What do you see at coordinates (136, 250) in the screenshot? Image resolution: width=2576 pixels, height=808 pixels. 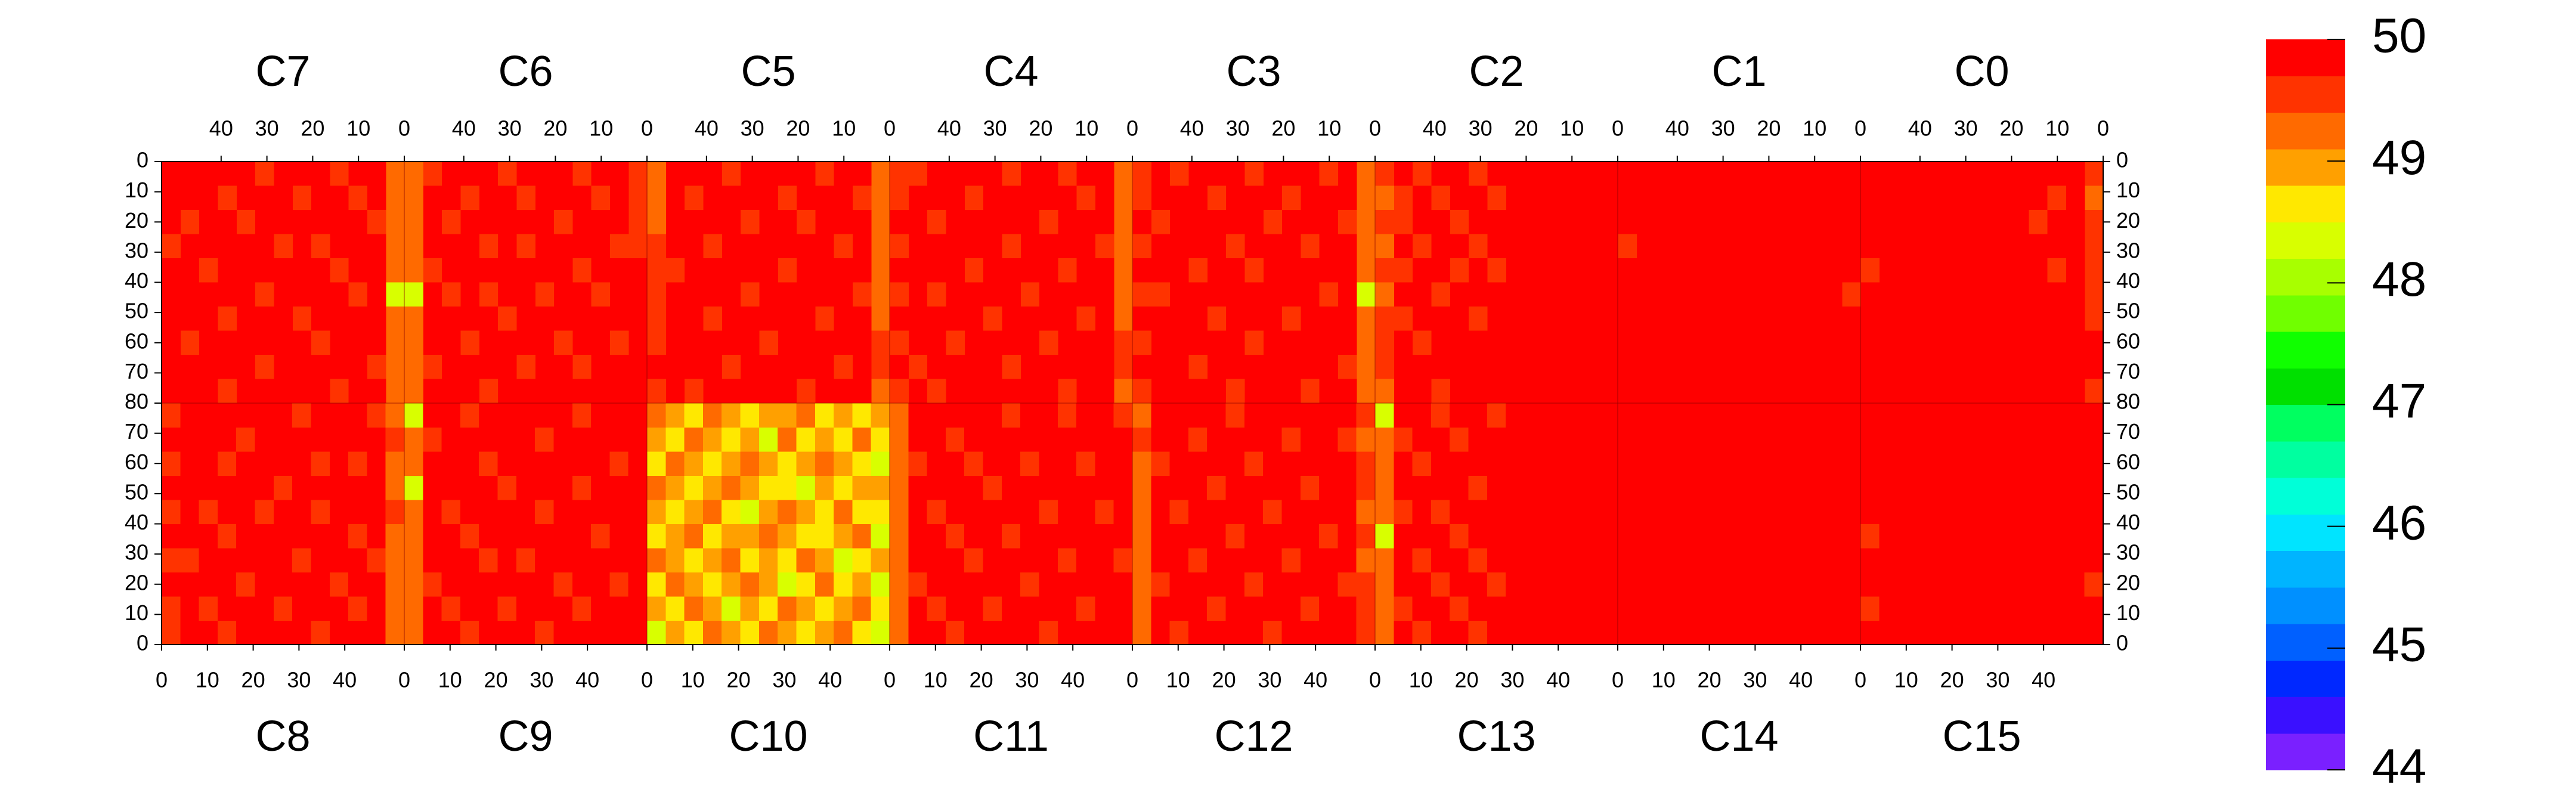 I see `y-tick-label: 30` at bounding box center [136, 250].